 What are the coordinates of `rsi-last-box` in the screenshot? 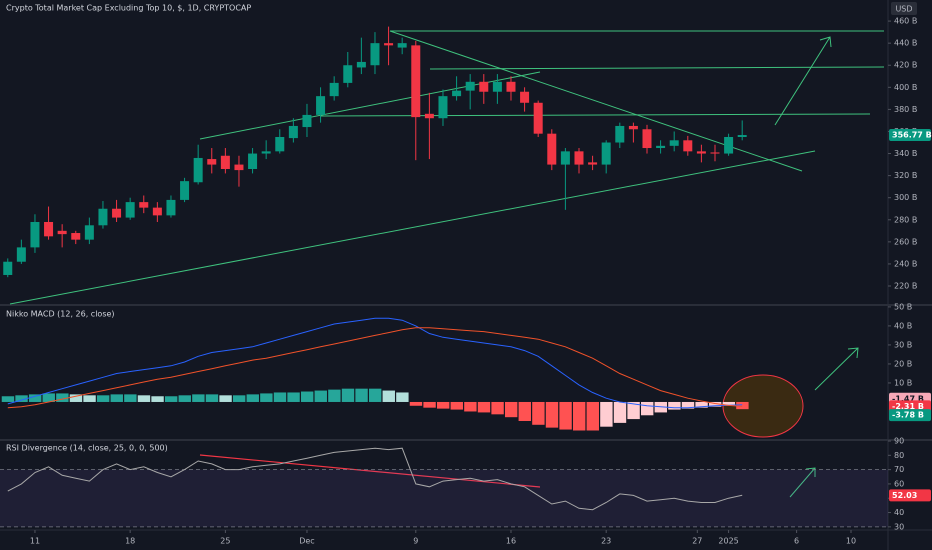 It's located at (910, 495).